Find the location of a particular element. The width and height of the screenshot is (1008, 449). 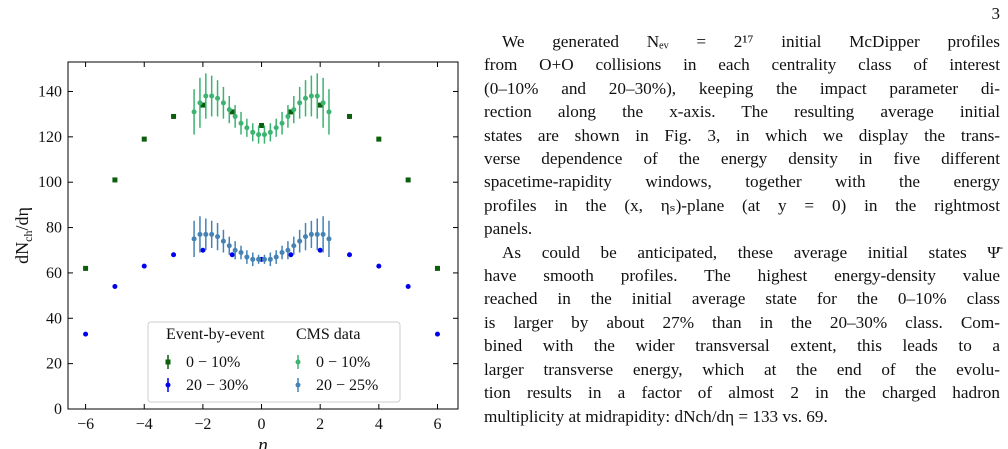

x-tick-label: 0 is located at coordinates (262, 424).